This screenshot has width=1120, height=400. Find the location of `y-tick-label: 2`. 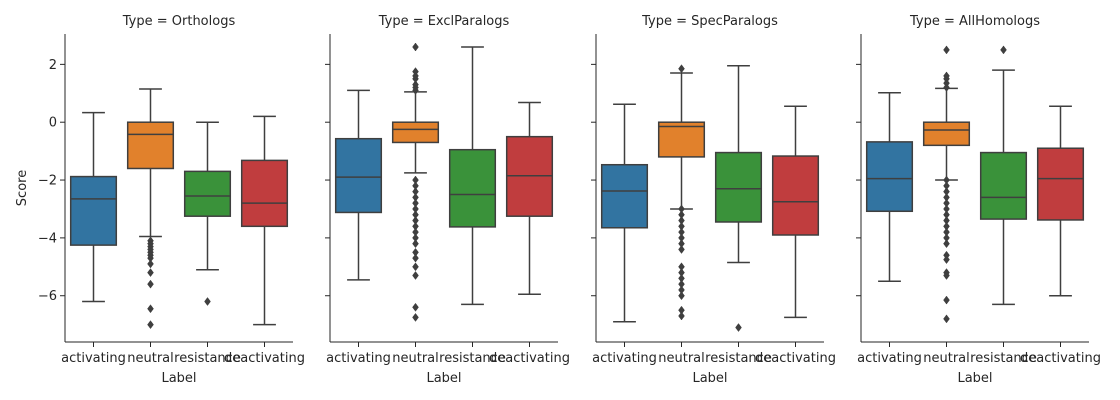

y-tick-label: 2 is located at coordinates (53, 65).